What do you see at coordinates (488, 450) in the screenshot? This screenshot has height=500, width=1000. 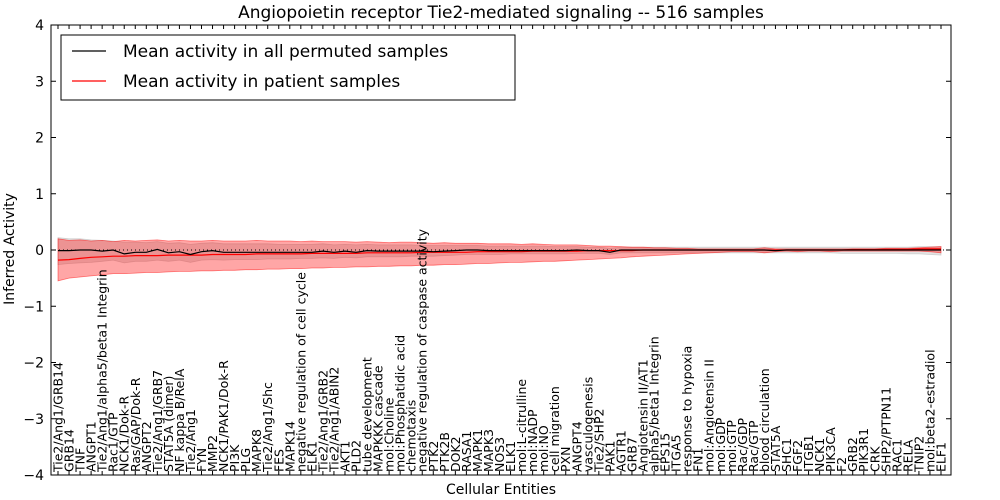 I see `x-tick-label: MAPK3` at bounding box center [488, 450].